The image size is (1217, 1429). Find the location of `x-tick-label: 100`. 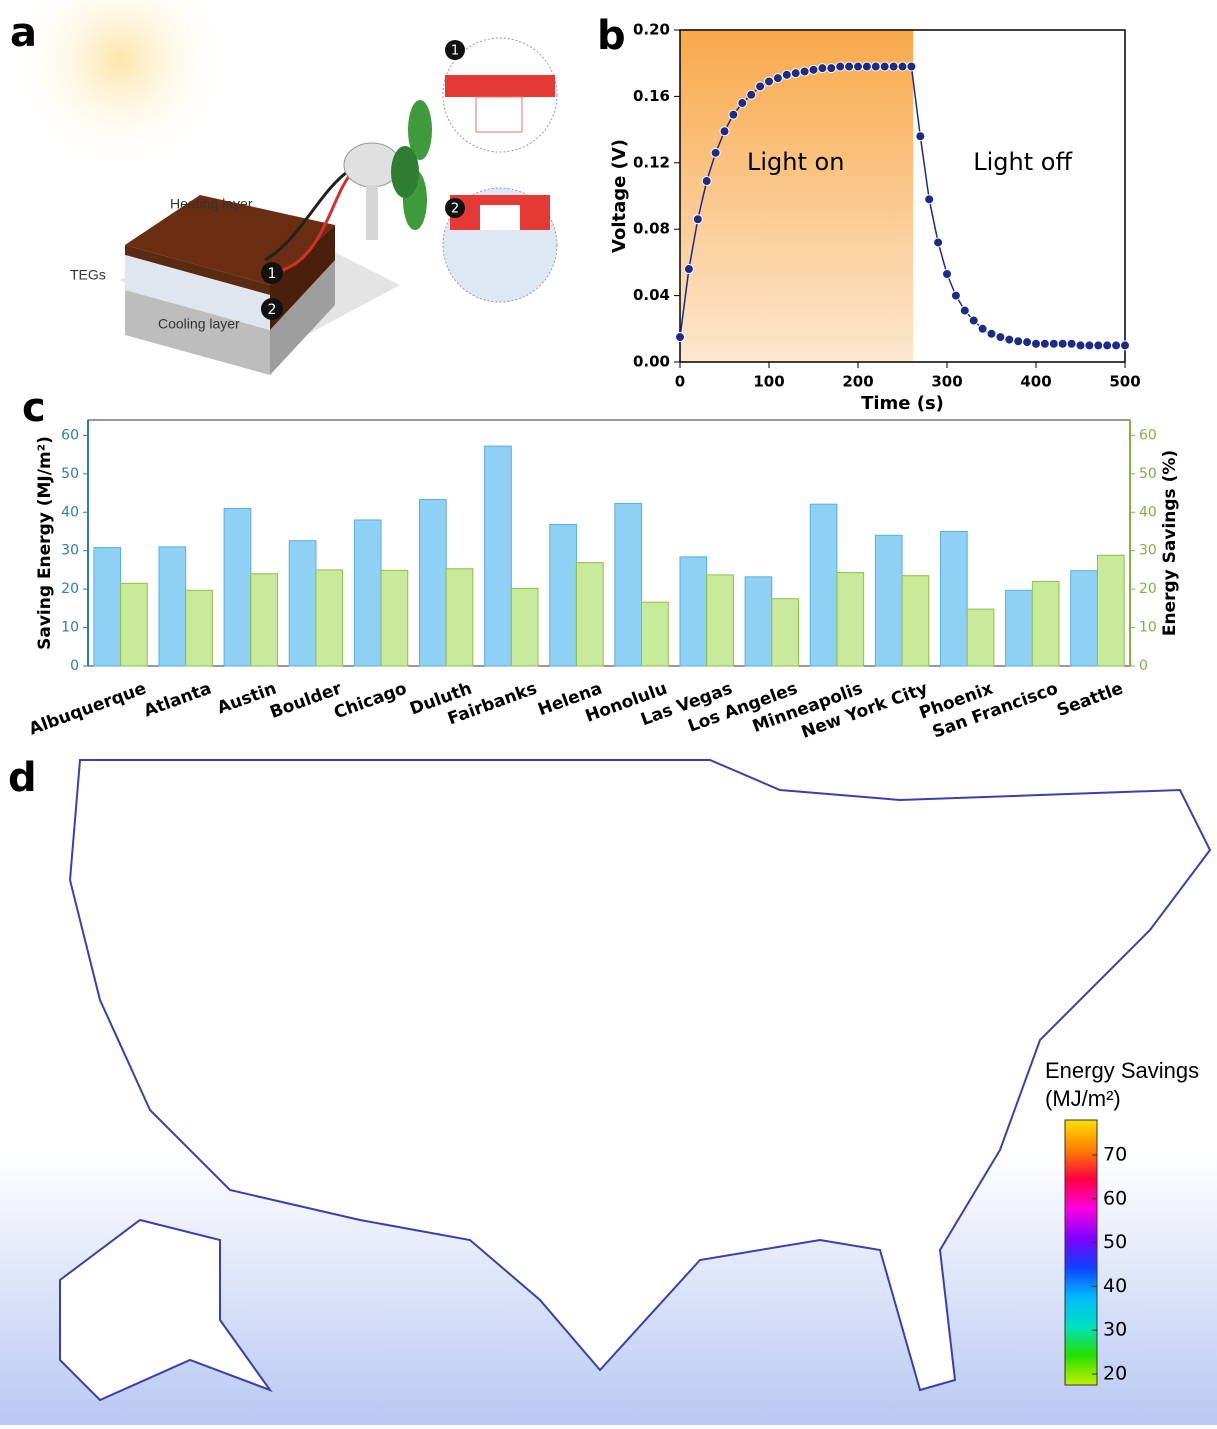

x-tick-label: 100 is located at coordinates (768, 382).